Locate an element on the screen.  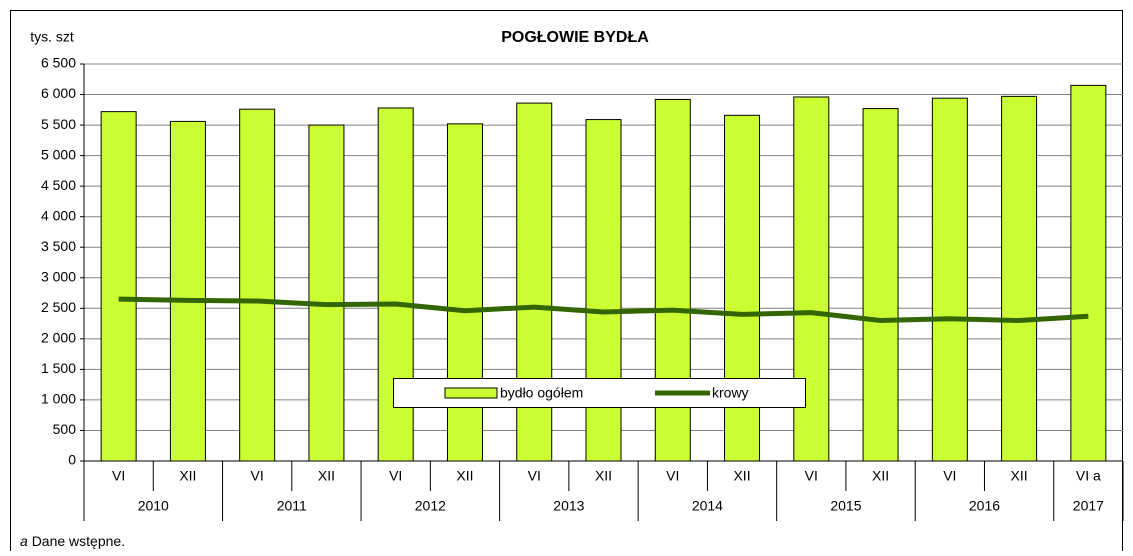
footnote-marker: a is located at coordinates (24, 541).